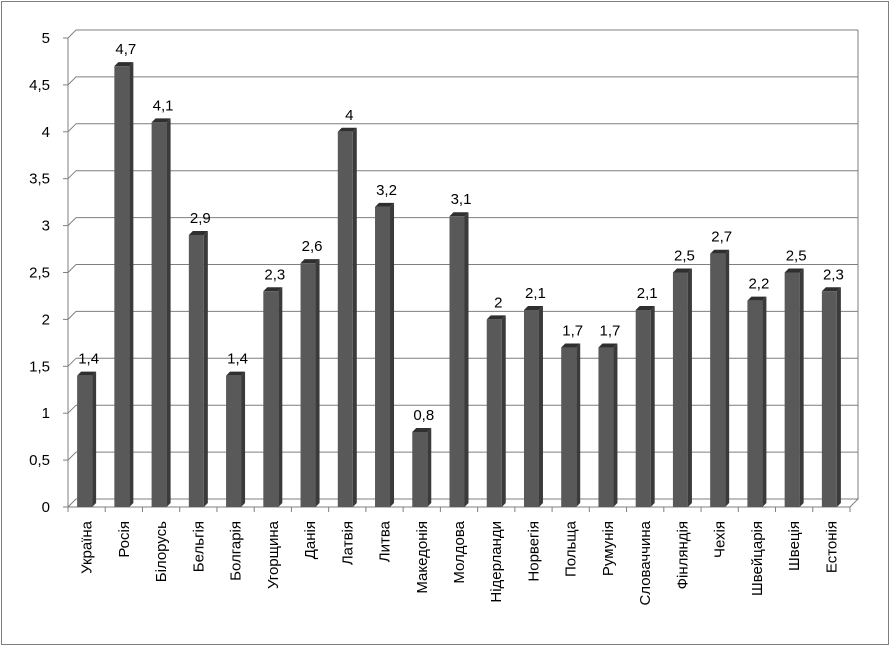 The width and height of the screenshot is (892, 648). I want to click on x-tick-label: Нідерланди, so click(496, 562).